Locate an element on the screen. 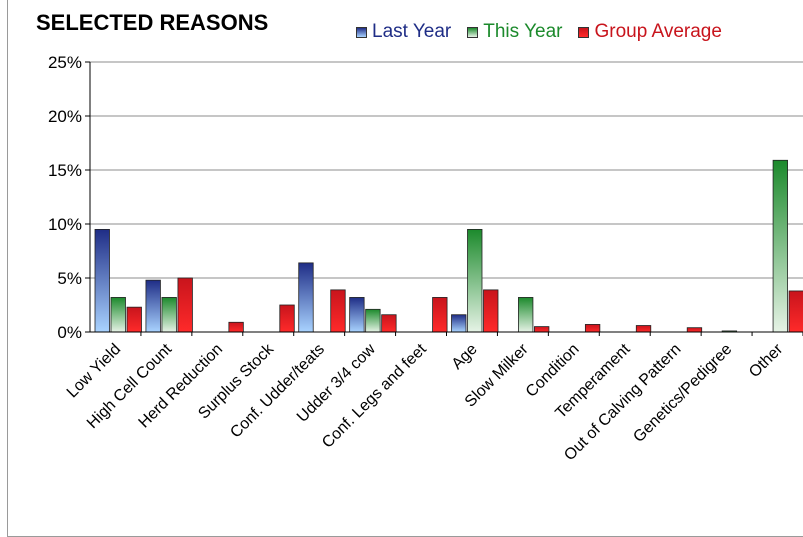  legend-swatch-group-average is located at coordinates (584, 32).